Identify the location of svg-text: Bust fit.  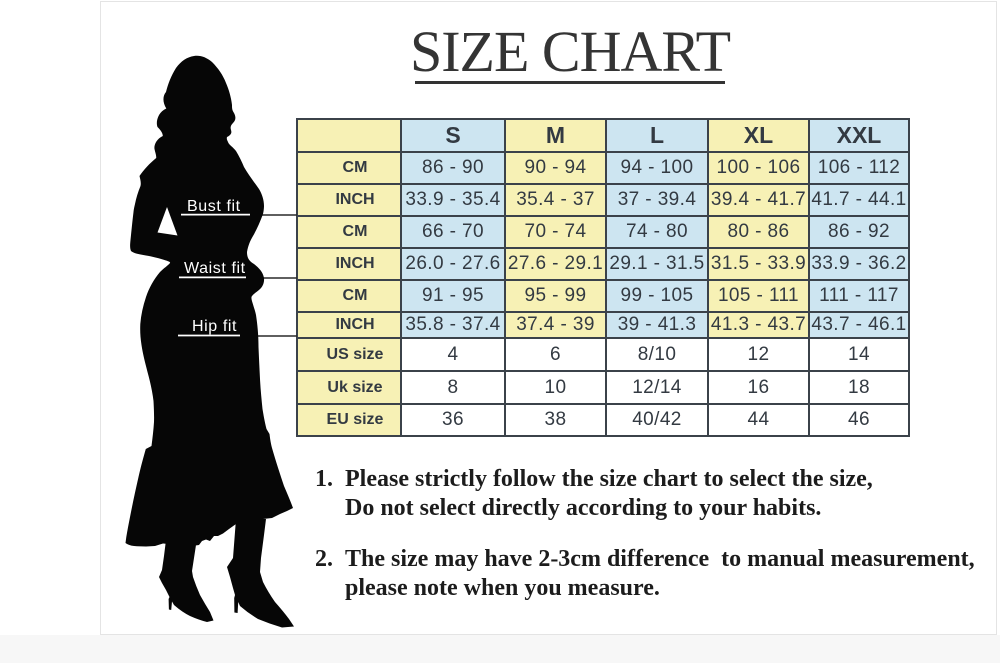
(214, 206).